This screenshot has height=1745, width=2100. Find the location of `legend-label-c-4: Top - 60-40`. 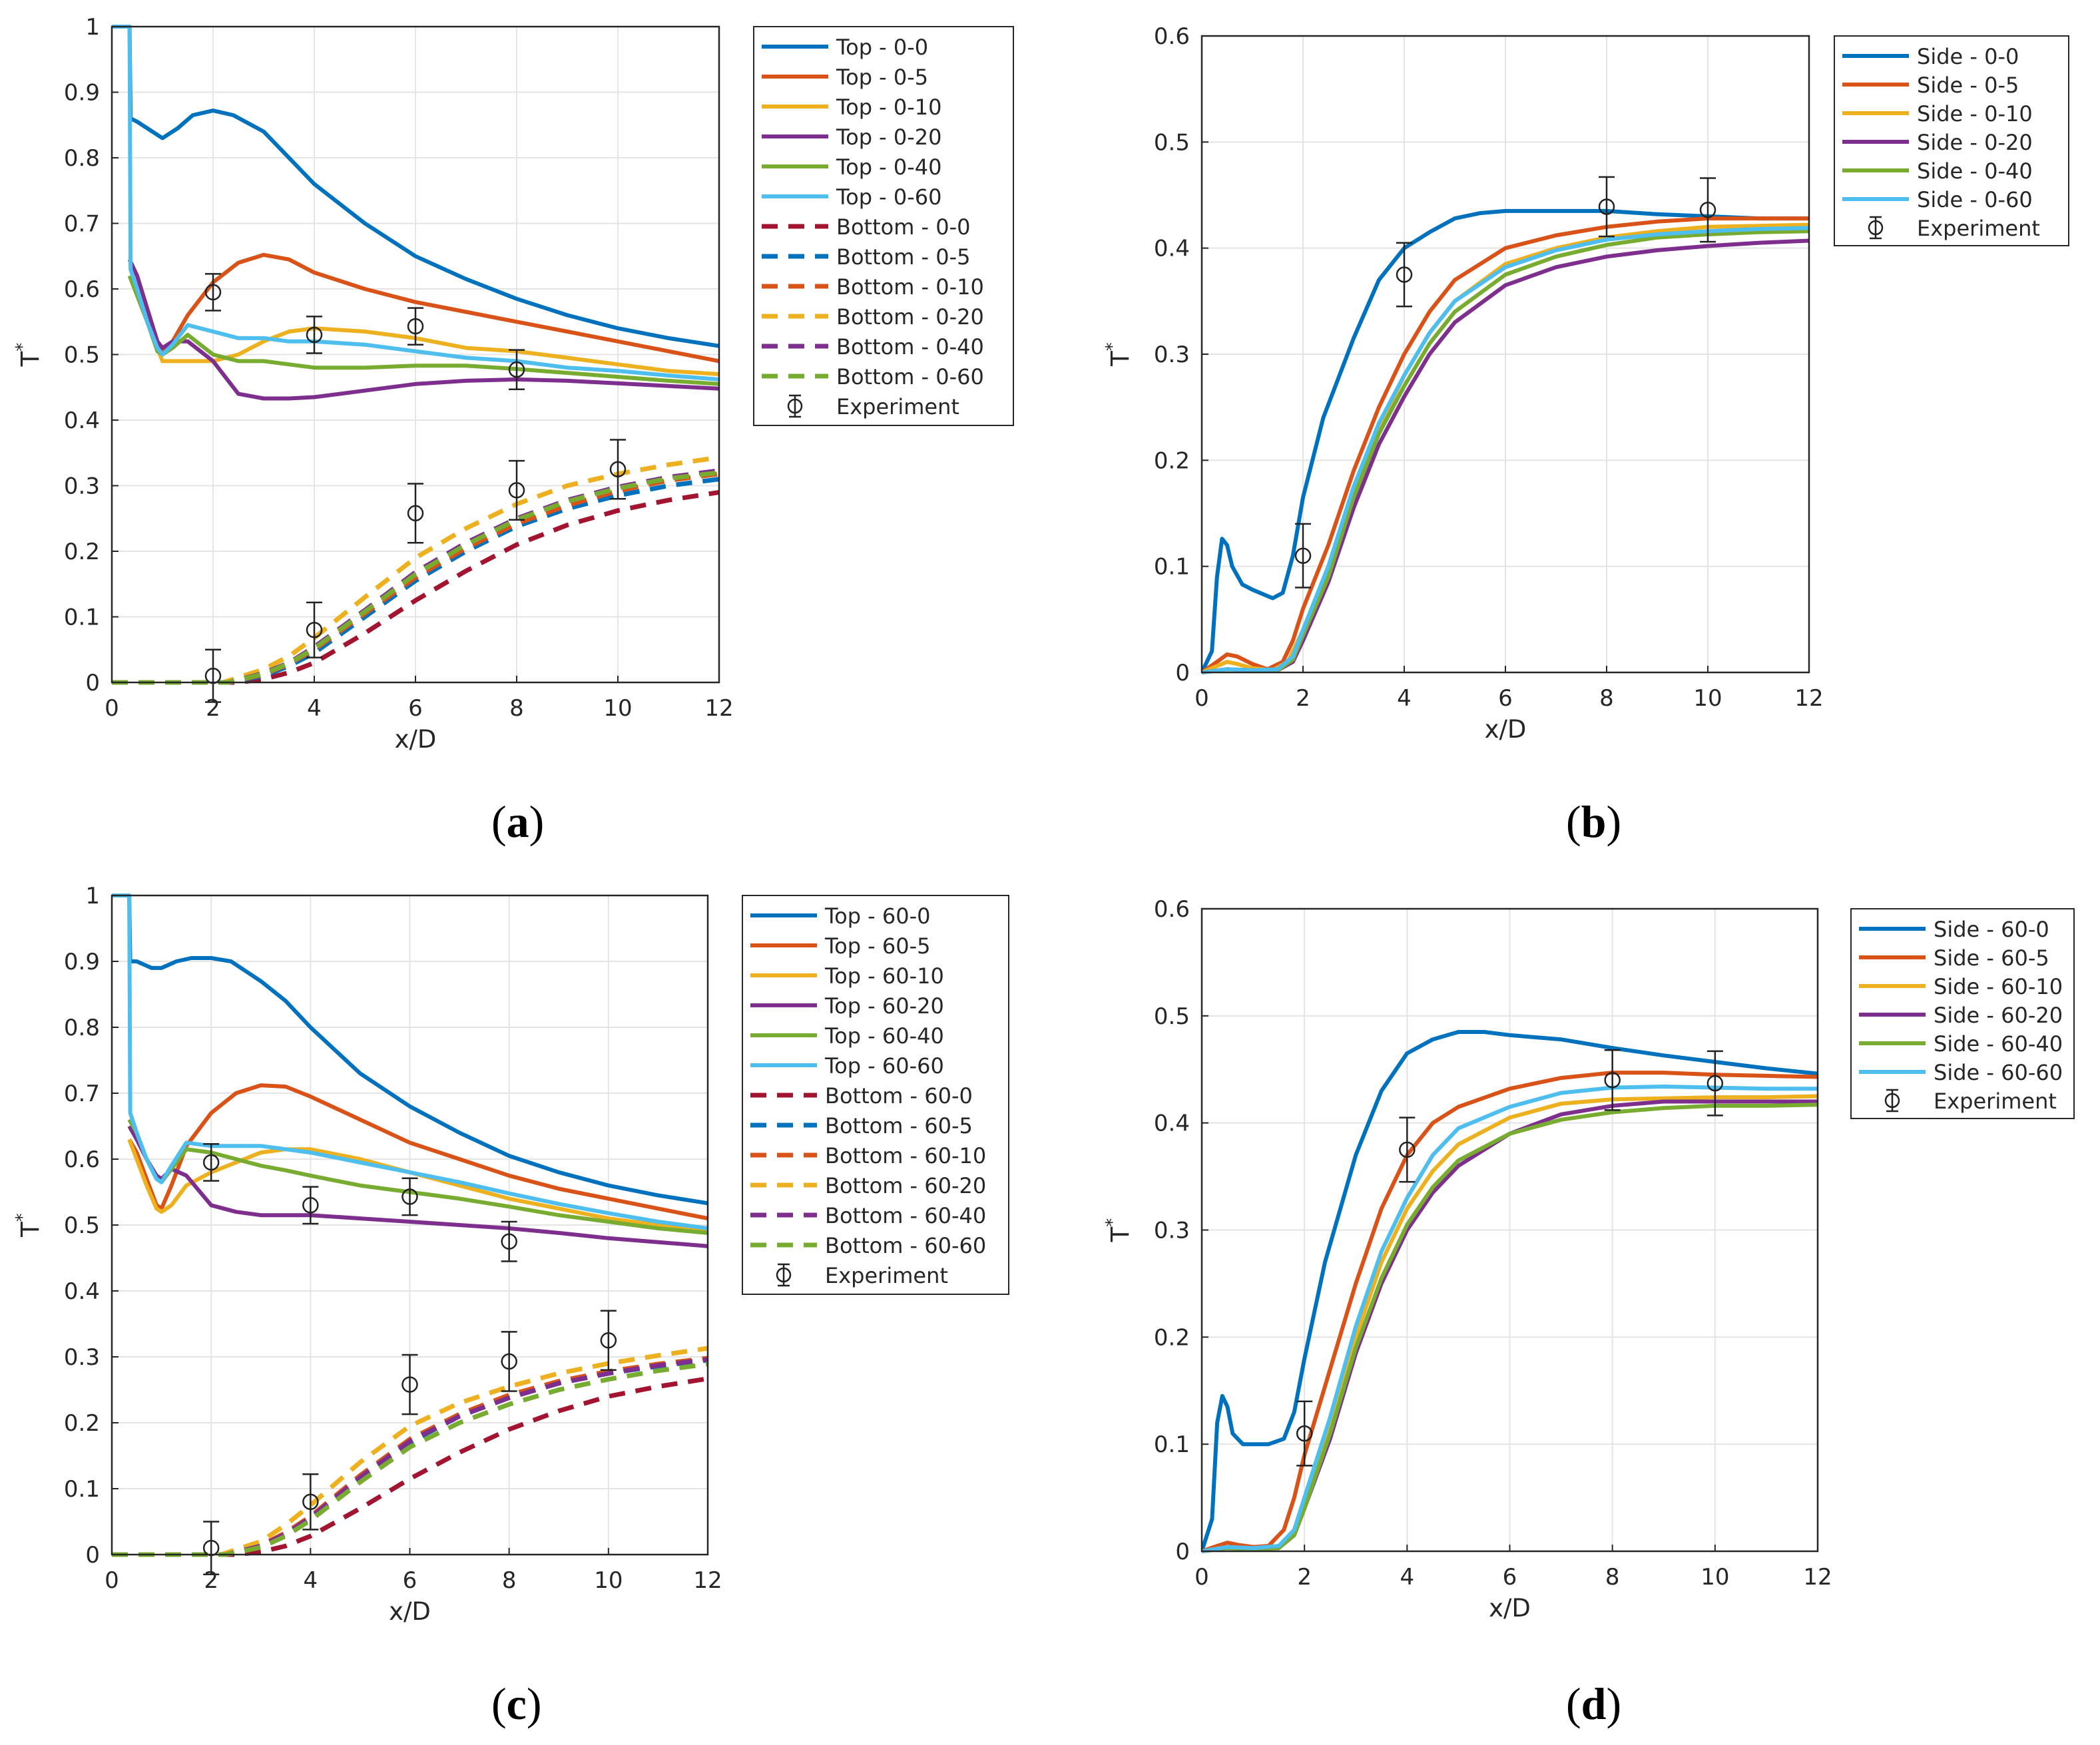

legend-label-c-4: Top - 60-40 is located at coordinates (884, 1036).